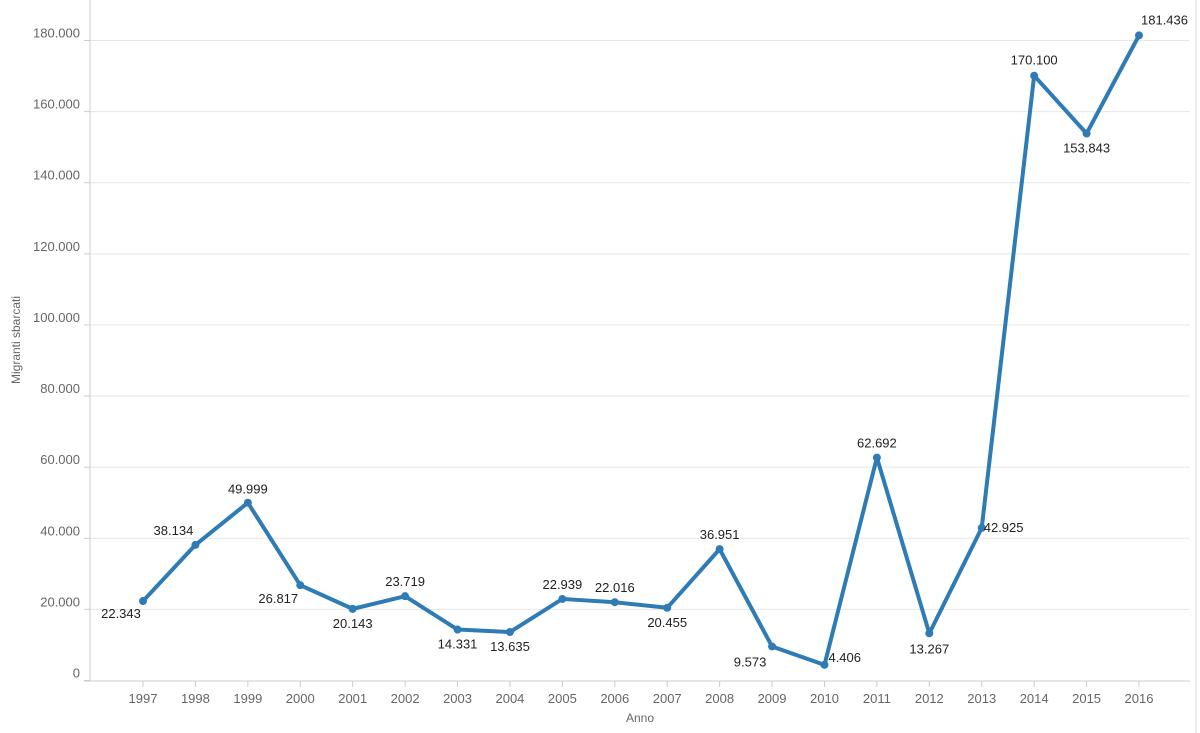 The image size is (1200, 733). I want to click on data-label: 23.719, so click(405, 581).